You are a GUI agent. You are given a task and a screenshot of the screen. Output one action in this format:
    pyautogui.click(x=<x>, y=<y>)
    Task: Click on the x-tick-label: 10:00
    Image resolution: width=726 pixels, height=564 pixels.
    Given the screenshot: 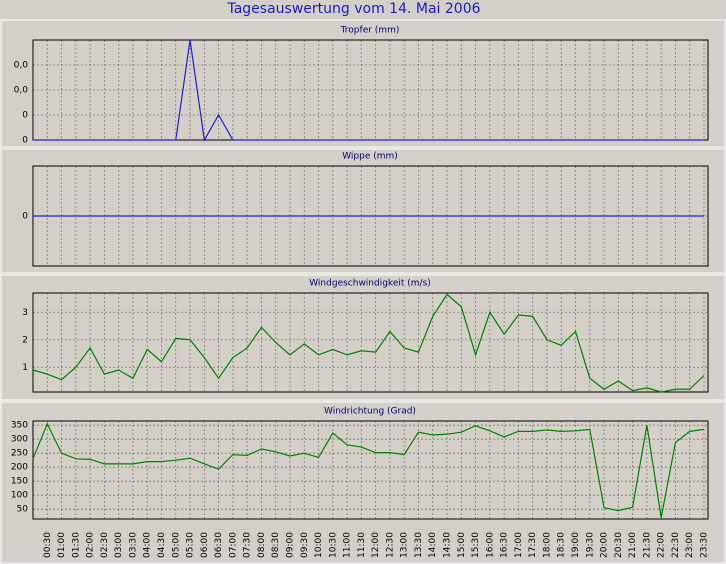 What is the action you would take?
    pyautogui.click(x=319, y=545)
    